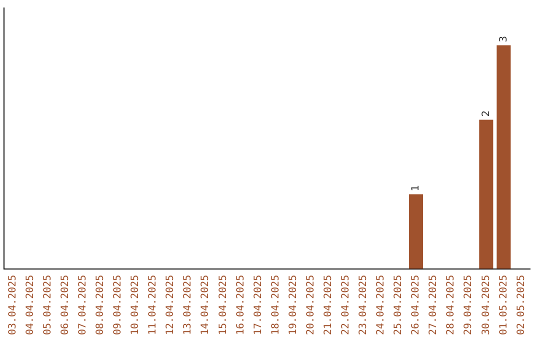 The width and height of the screenshot is (540, 340). Describe the element at coordinates (364, 305) in the screenshot. I see `x-tick-label: 23.04.2025` at that location.